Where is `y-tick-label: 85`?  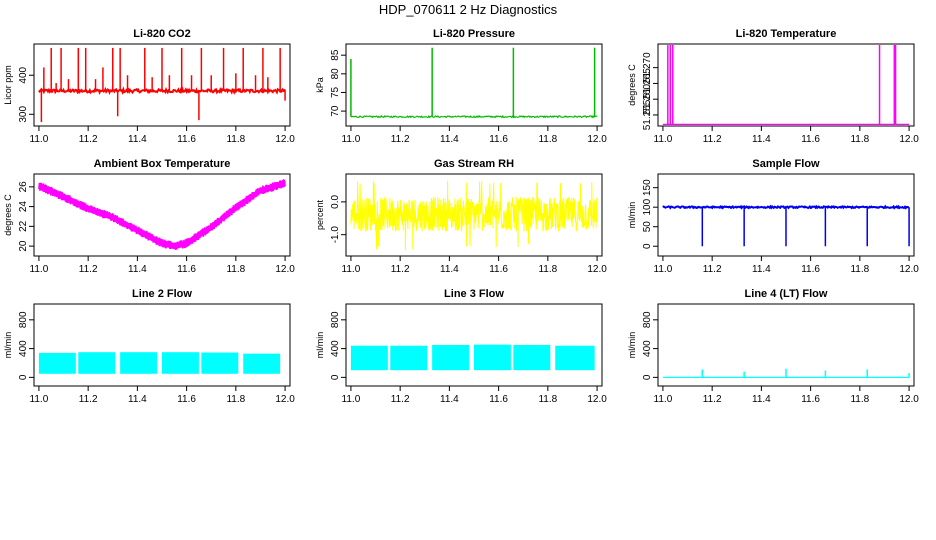
y-tick-label: 85 is located at coordinates (335, 55).